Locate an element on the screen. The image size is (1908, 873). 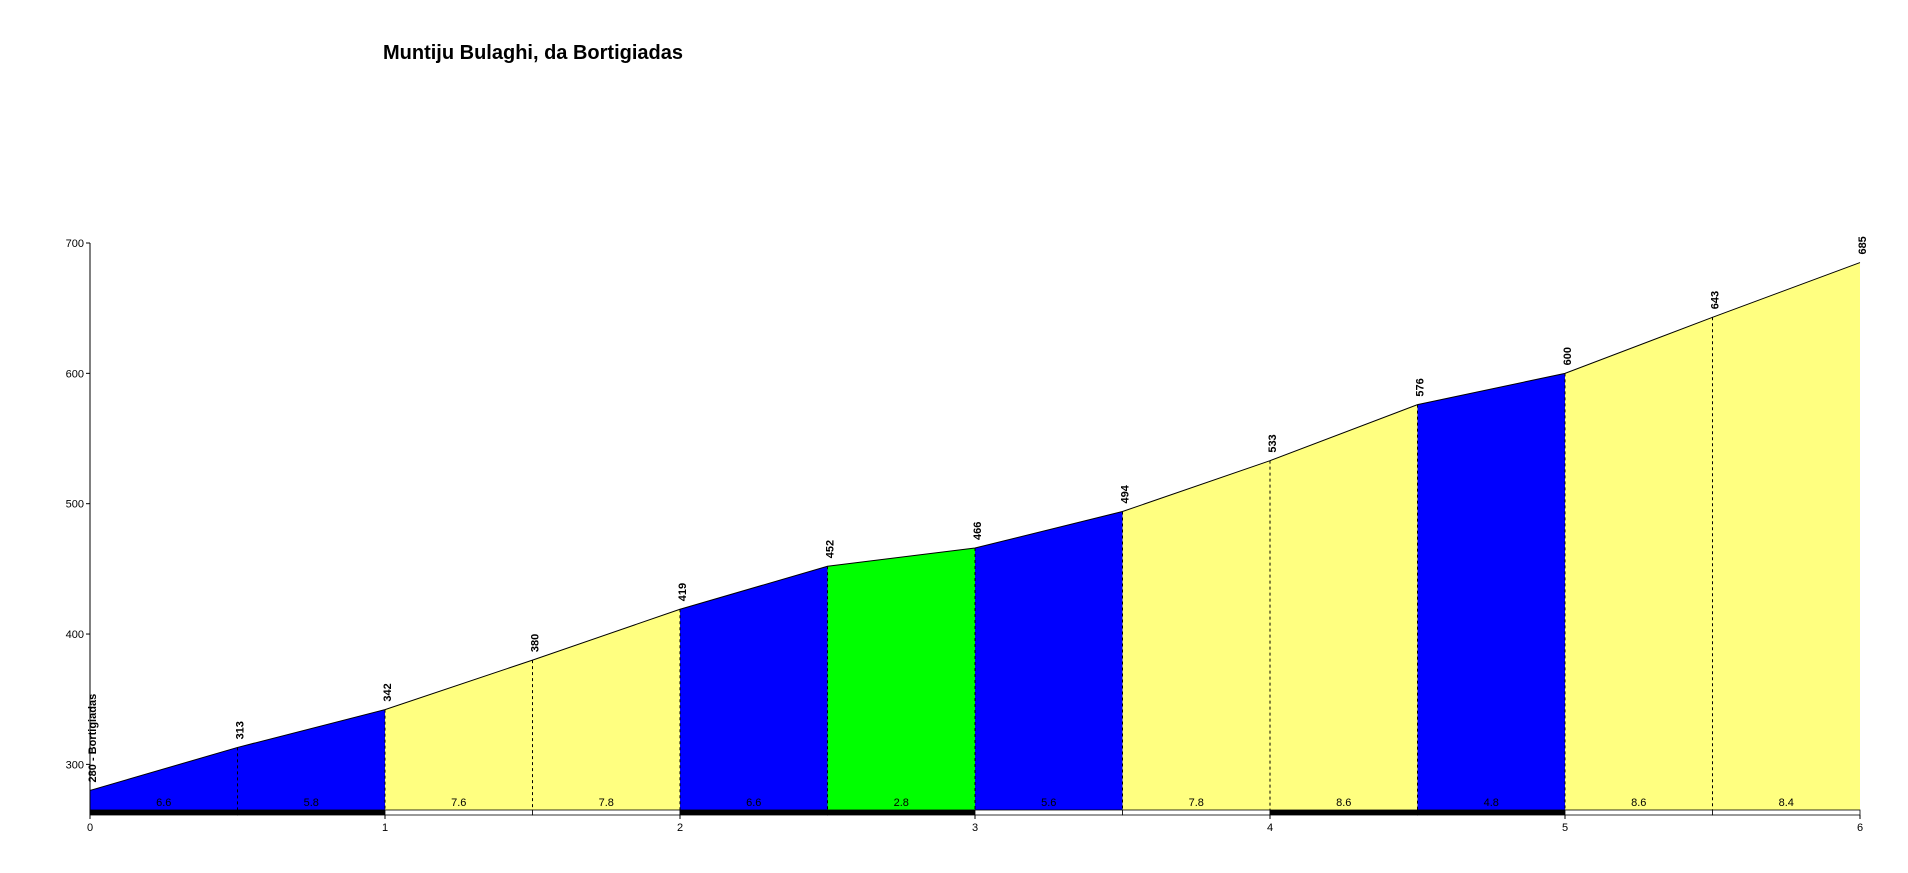
gradient-label-10: 4.8 is located at coordinates (1491, 803).